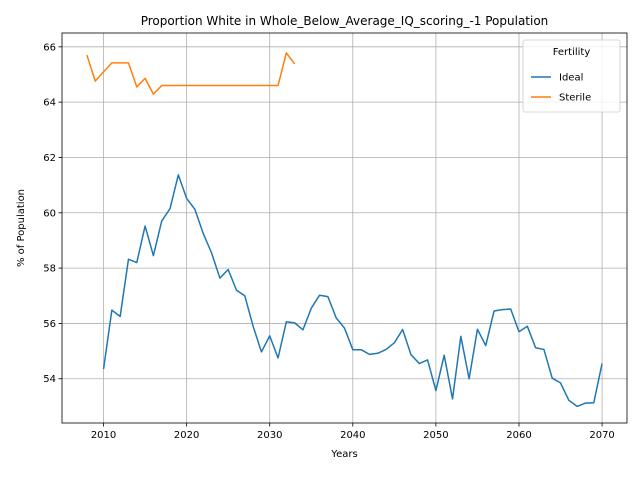 The height and width of the screenshot is (480, 640). I want to click on x-tick-label: 2050, so click(435, 435).